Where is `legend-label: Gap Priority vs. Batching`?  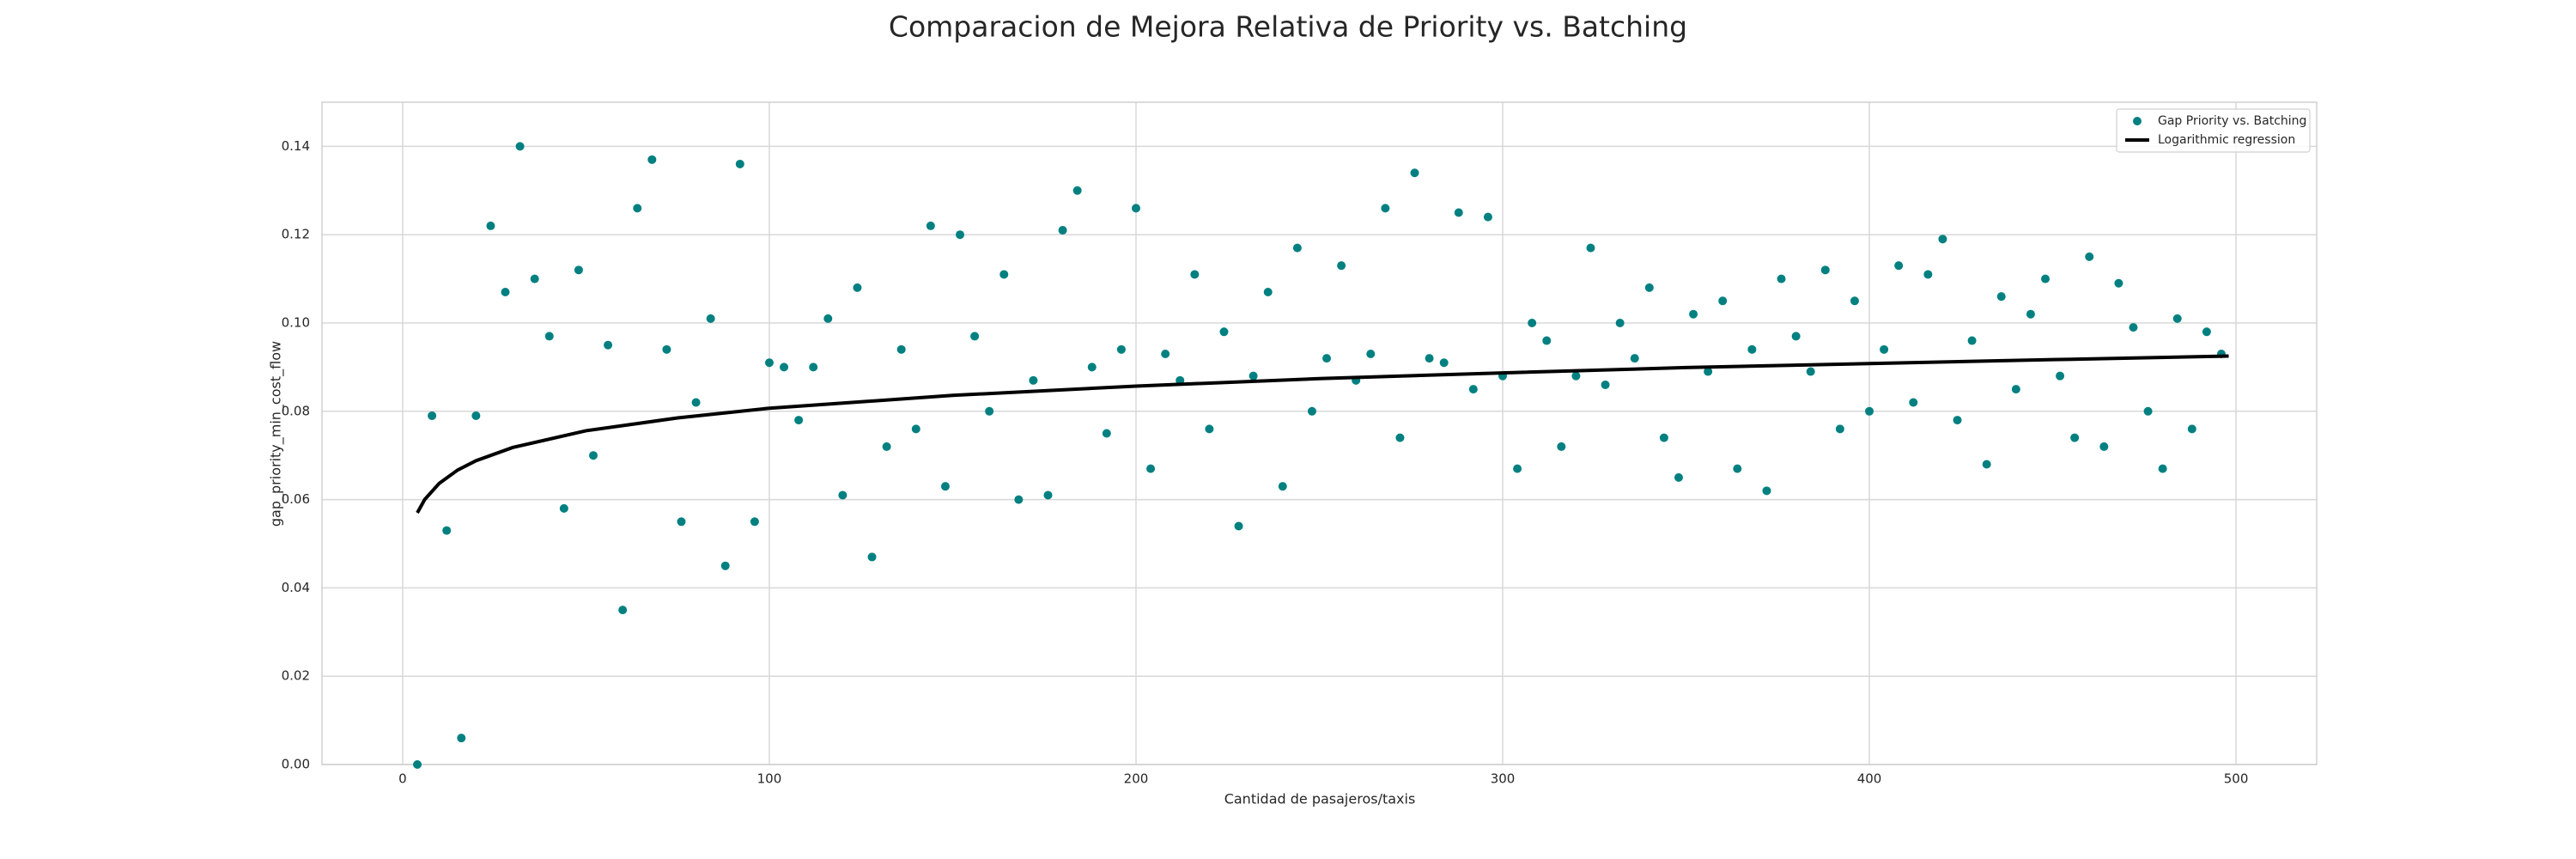 legend-label: Gap Priority vs. Batching is located at coordinates (2232, 121).